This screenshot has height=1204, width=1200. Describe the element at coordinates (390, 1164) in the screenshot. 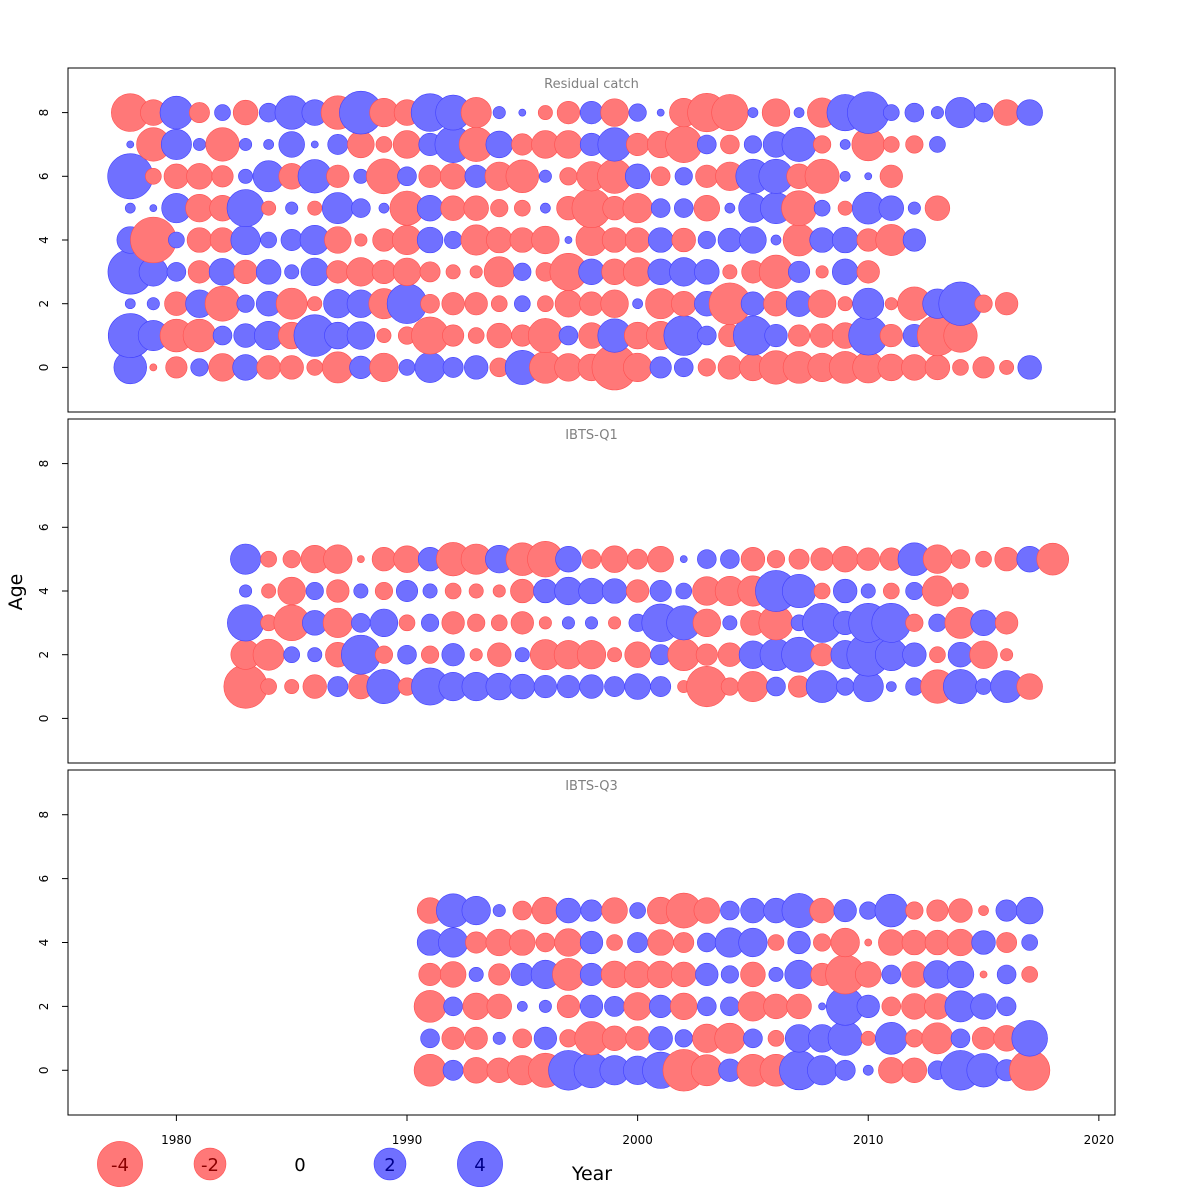

I see `legend-bubble` at that location.